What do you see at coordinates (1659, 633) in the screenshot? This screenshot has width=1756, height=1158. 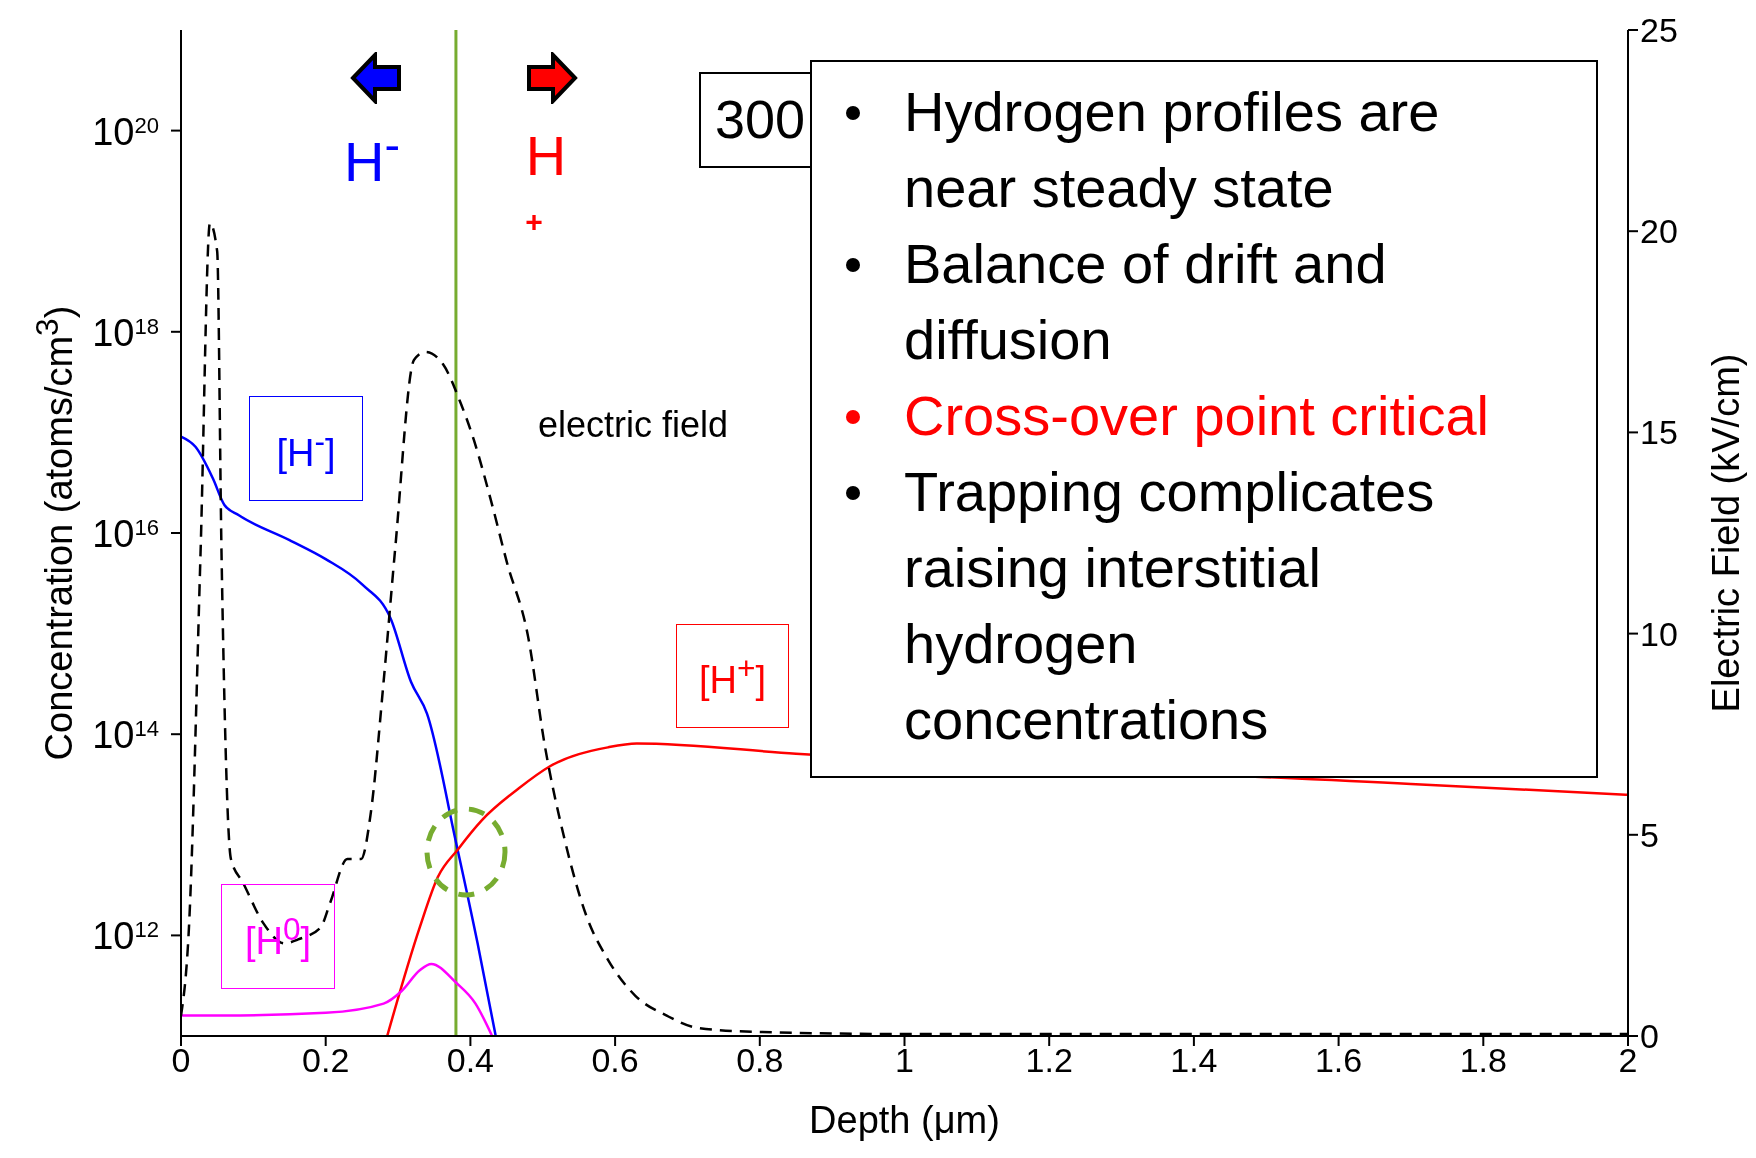 I see `y2-tick-label: 10` at bounding box center [1659, 633].